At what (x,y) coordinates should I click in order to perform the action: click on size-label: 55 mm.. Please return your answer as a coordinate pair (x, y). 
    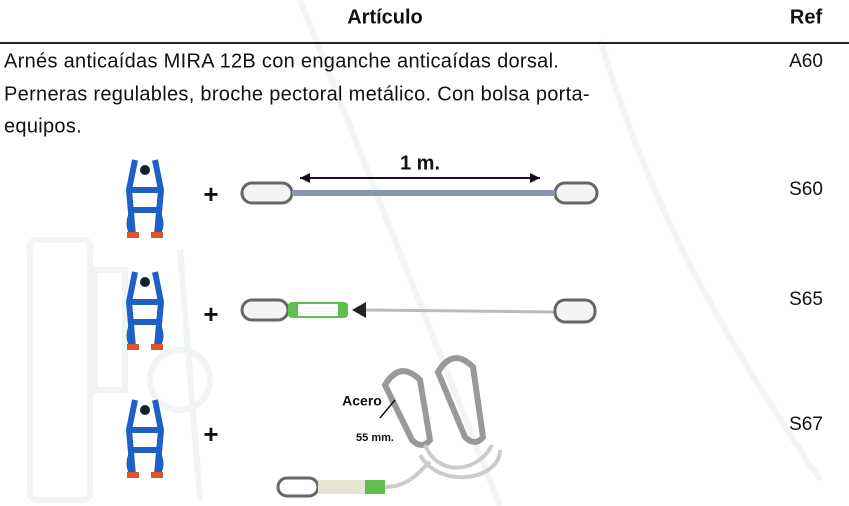
    Looking at the image, I should click on (375, 438).